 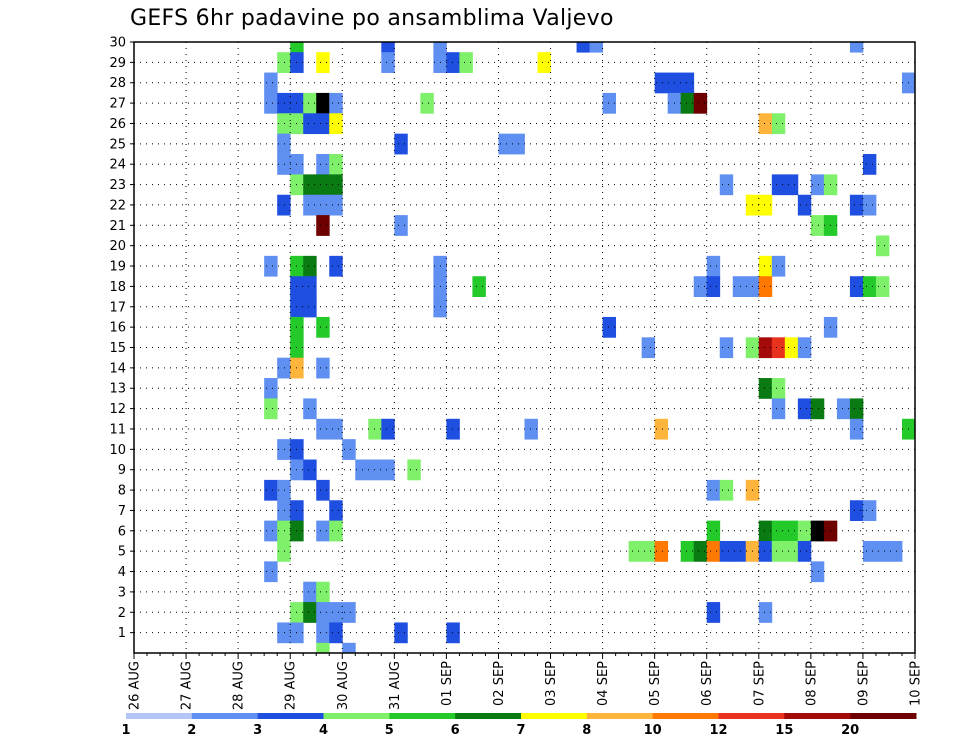 What do you see at coordinates (187, 685) in the screenshot?
I see `x-tick-label: 27 AUG` at bounding box center [187, 685].